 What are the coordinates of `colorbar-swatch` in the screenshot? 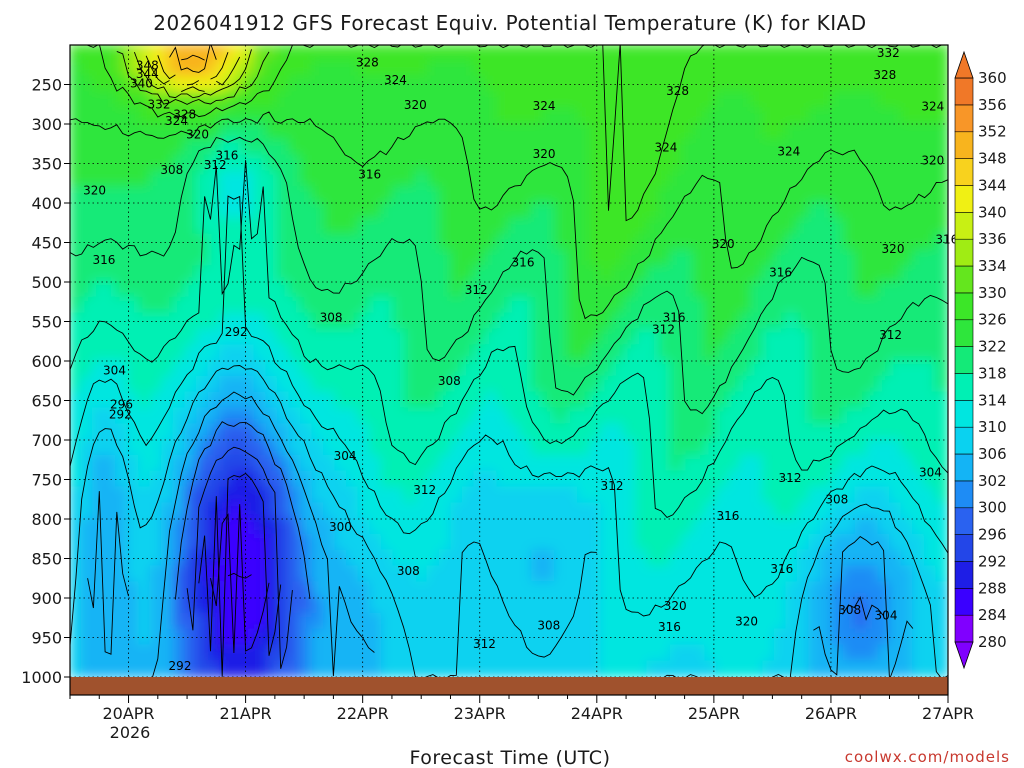 It's located at (964, 521).